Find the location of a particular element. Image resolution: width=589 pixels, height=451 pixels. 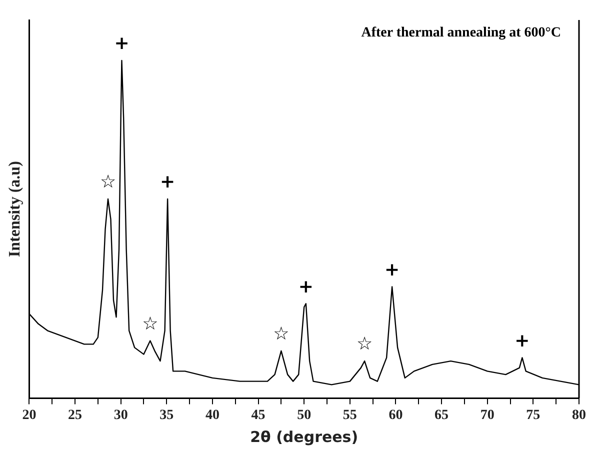

x-tick-label: 45 is located at coordinates (258, 416).